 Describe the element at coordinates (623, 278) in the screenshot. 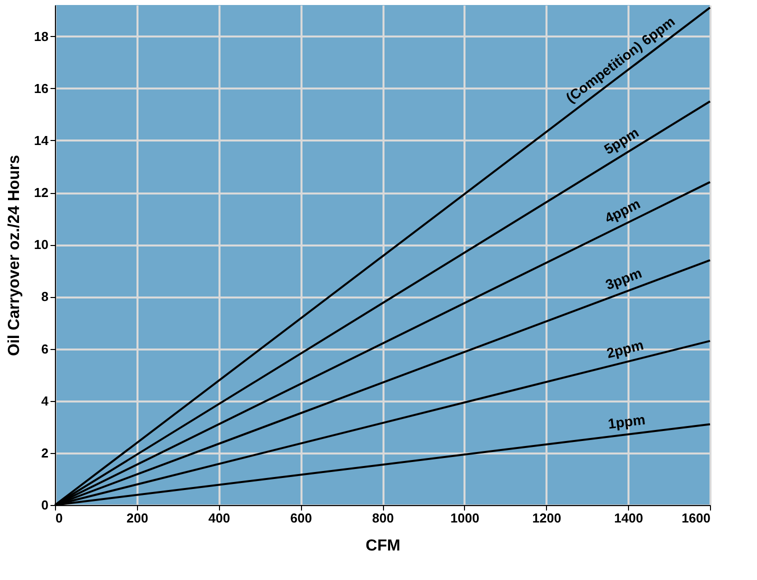

I see `text: 3ppm` at that location.